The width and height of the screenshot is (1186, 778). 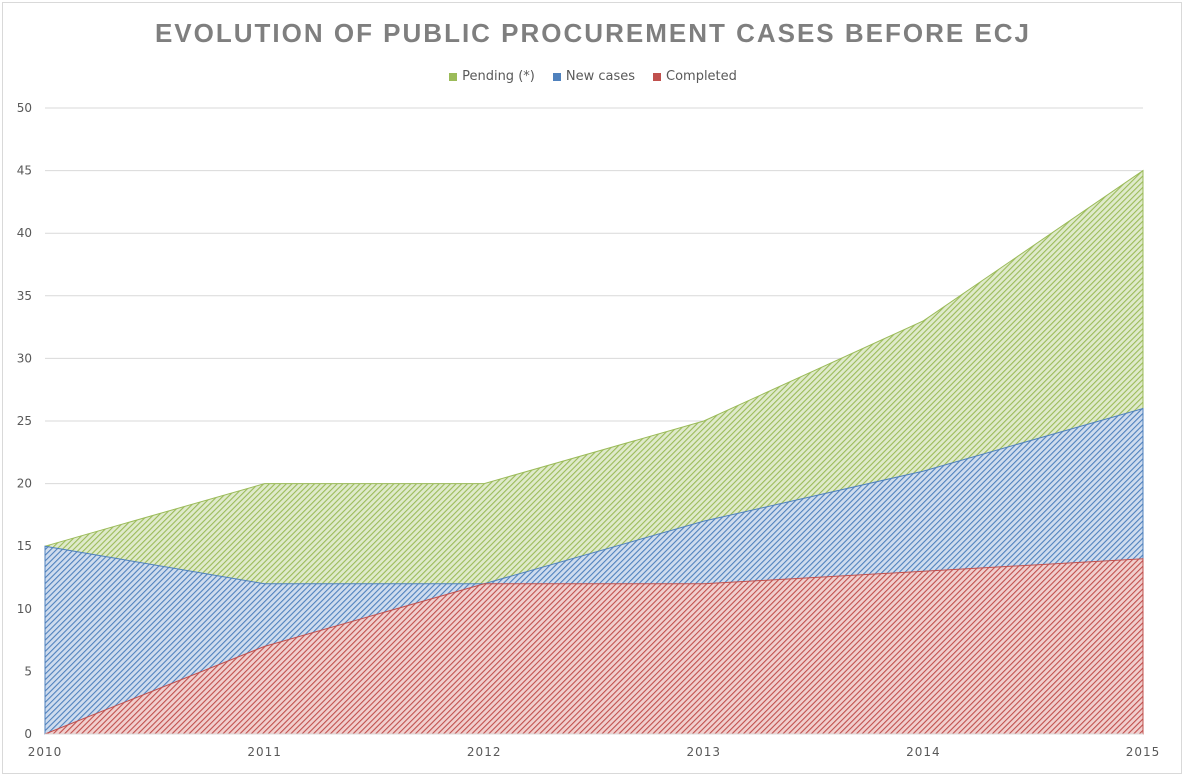 I want to click on x-tick-label: 2014, so click(x=923, y=752).